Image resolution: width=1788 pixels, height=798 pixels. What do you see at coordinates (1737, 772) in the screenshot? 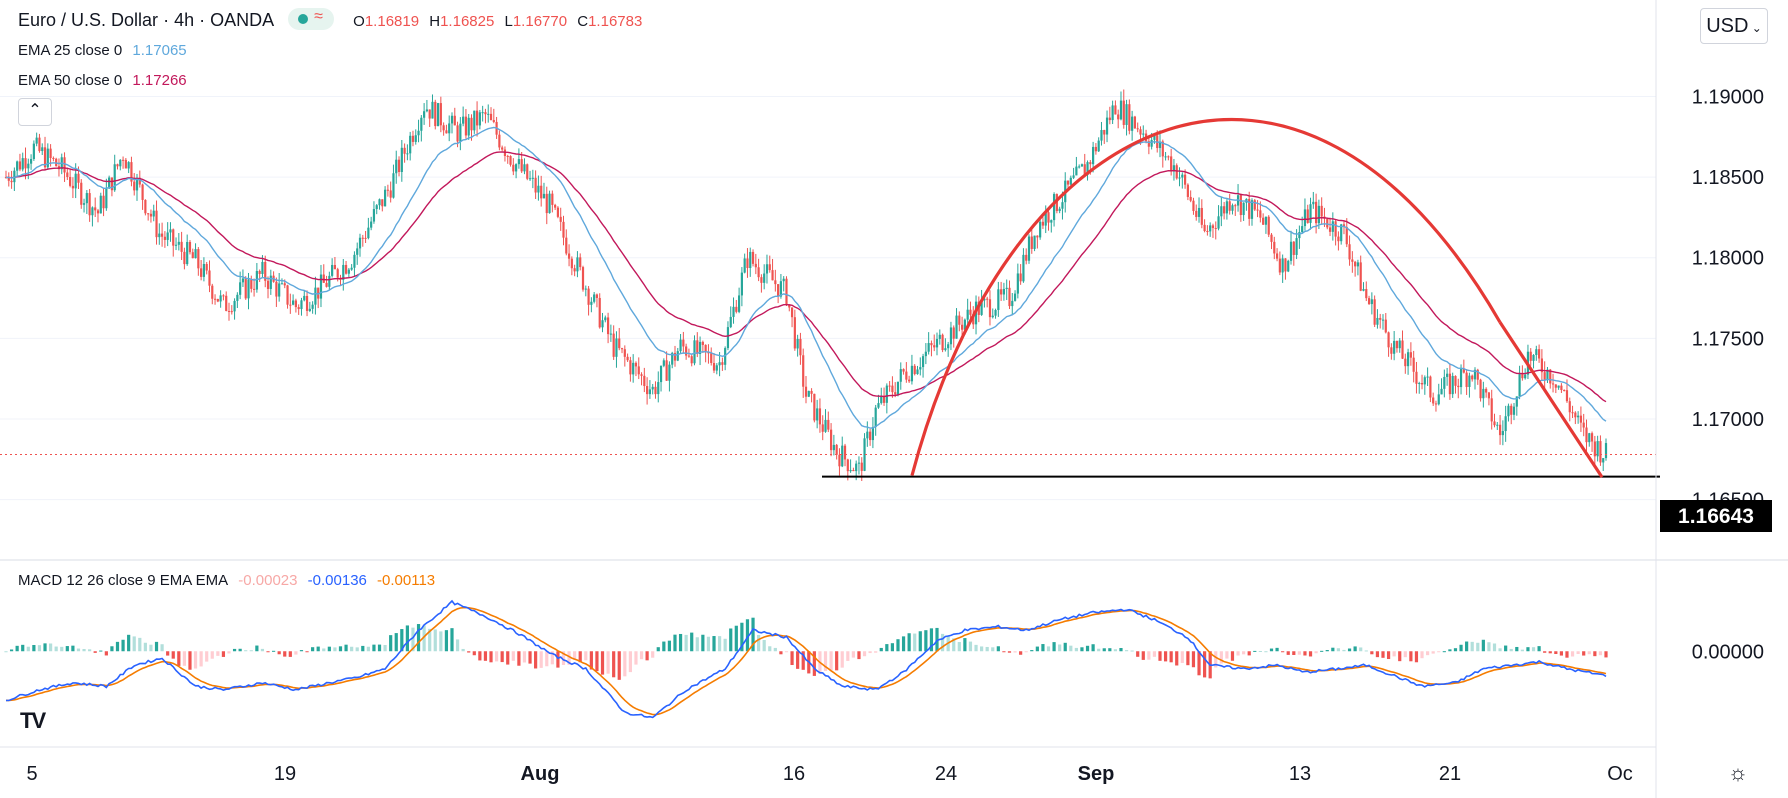
I see `settings-icon: ☼` at bounding box center [1737, 772].